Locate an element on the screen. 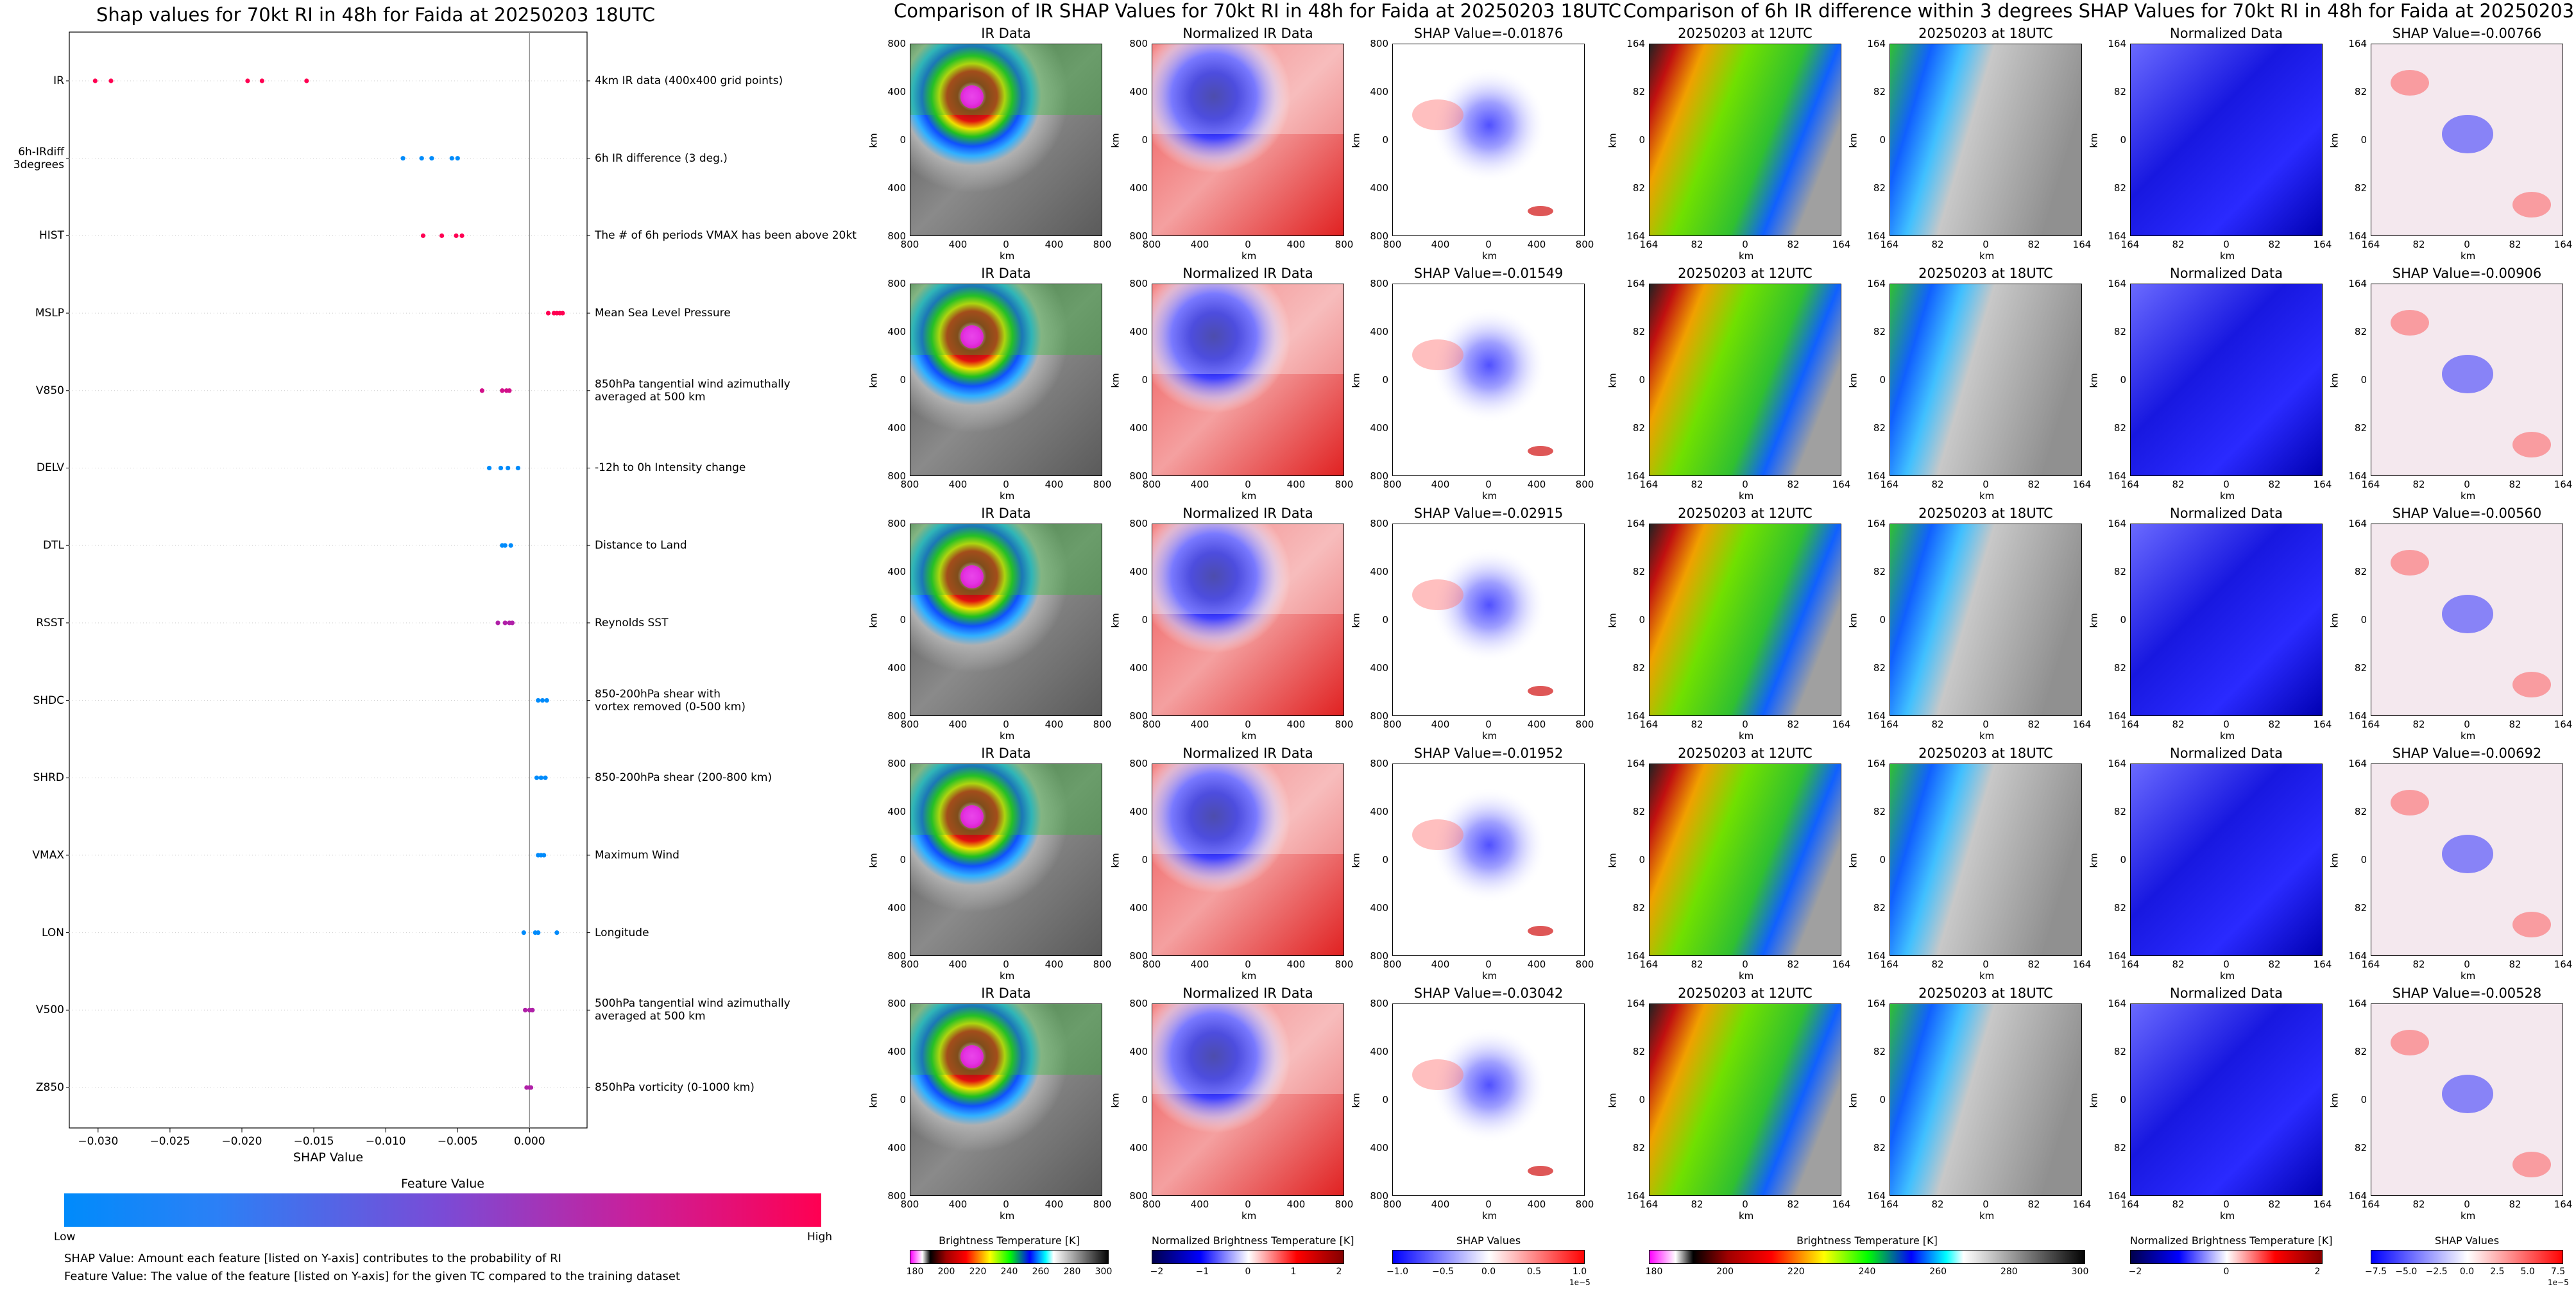 The height and width of the screenshot is (1289, 2576). dshap-red-blob is located at coordinates (2531, 205).